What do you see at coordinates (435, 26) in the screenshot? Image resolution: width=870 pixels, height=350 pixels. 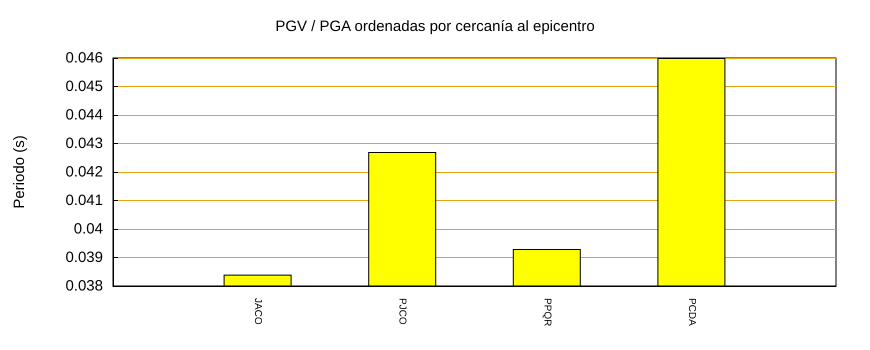 I see `chart-title: PGV / PGA ordenadas por cercanía al epicentro` at bounding box center [435, 26].